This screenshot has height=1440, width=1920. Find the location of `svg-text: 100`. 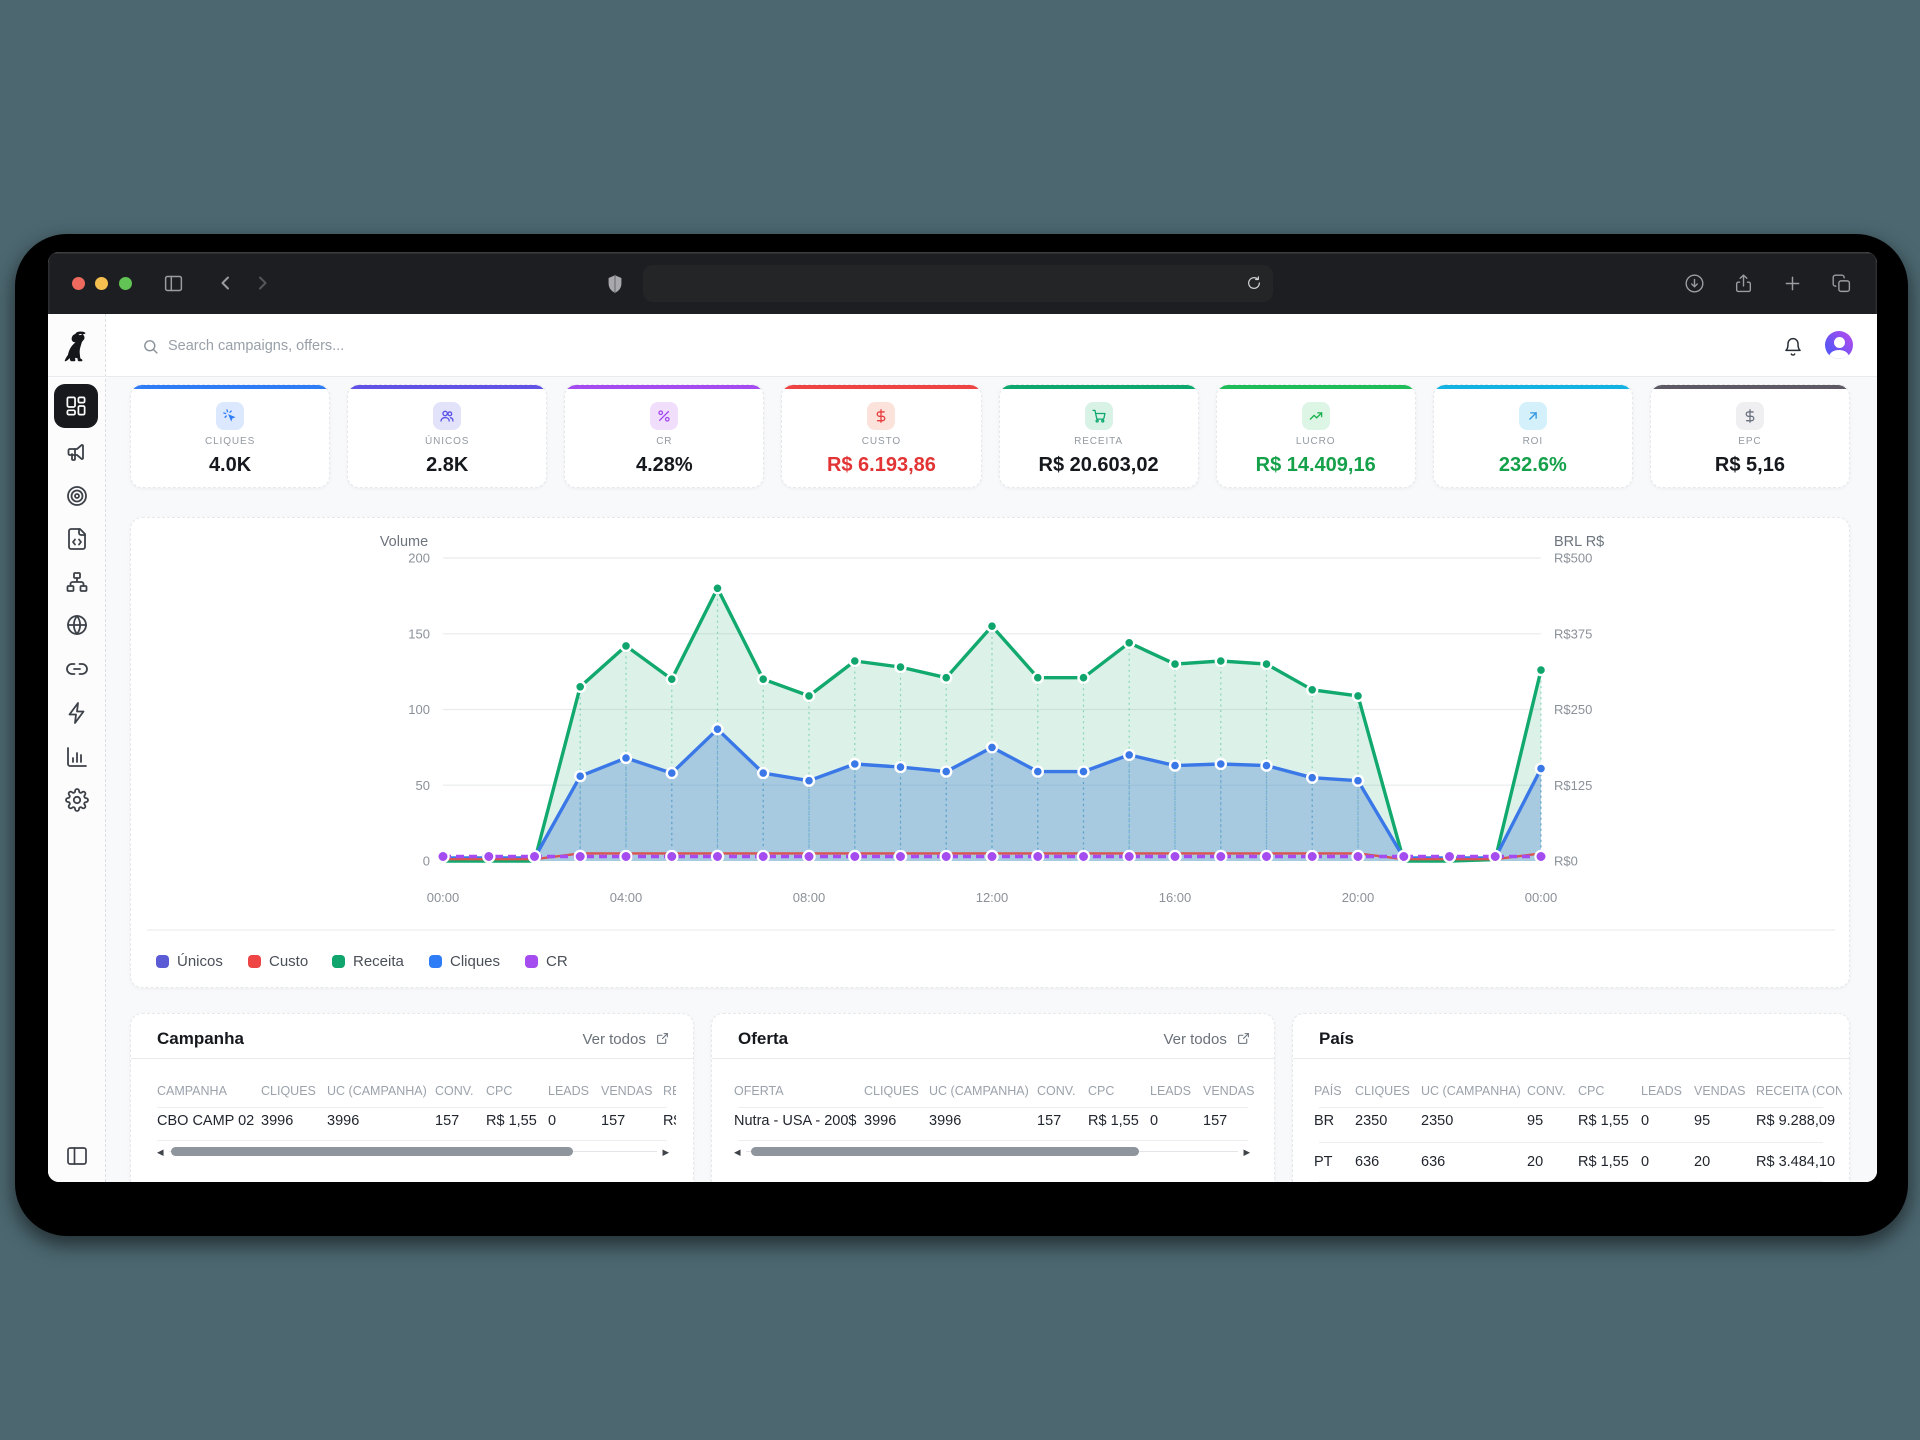

svg-text: 100 is located at coordinates (419, 709).